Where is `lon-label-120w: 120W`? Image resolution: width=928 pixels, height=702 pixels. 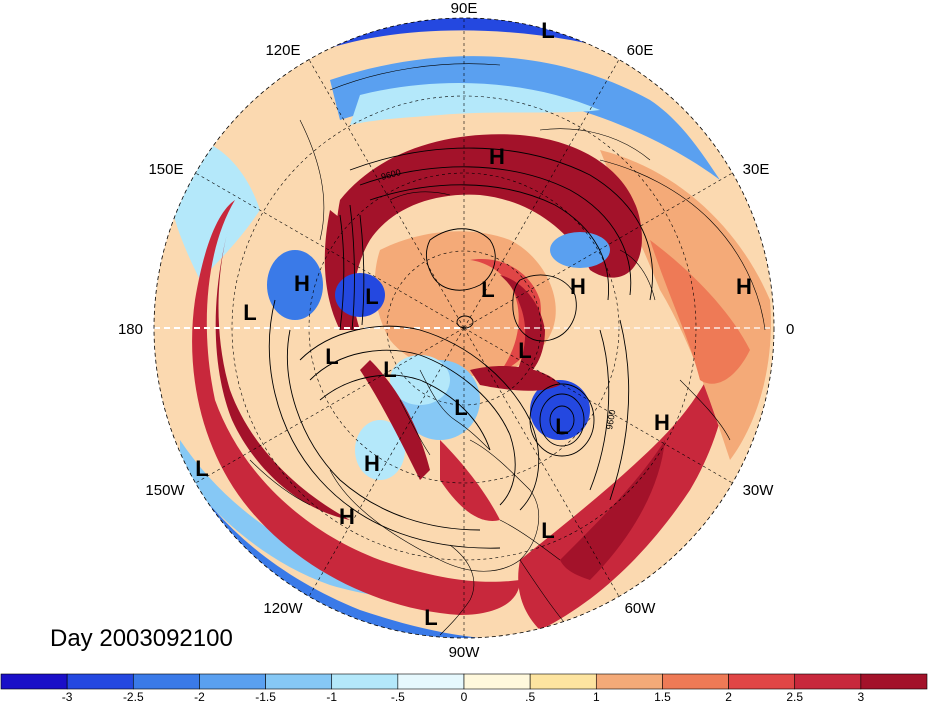 lon-label-120w: 120W is located at coordinates (283, 608).